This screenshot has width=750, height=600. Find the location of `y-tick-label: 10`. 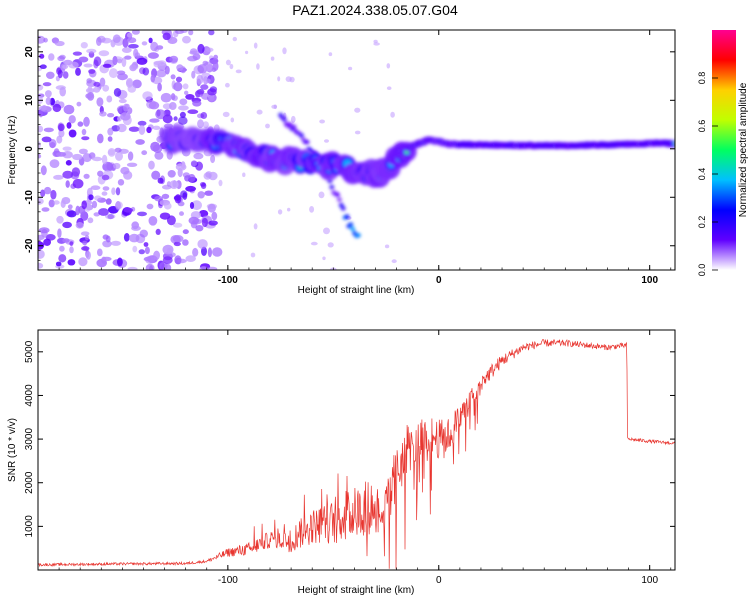

y-tick-label: 10 is located at coordinates (29, 100).